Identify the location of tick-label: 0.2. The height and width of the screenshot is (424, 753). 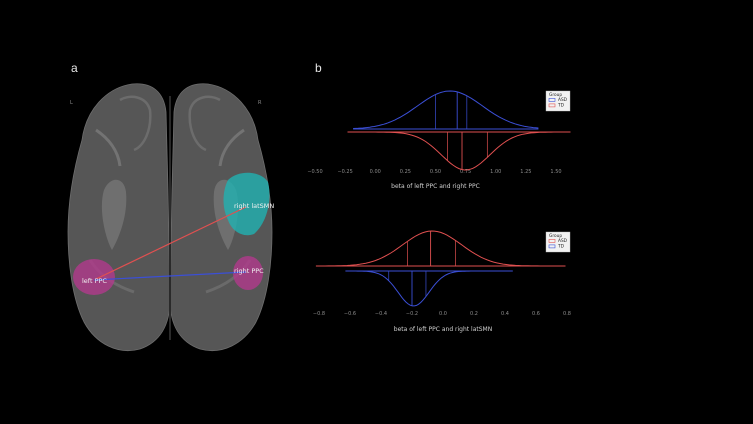
(474, 314).